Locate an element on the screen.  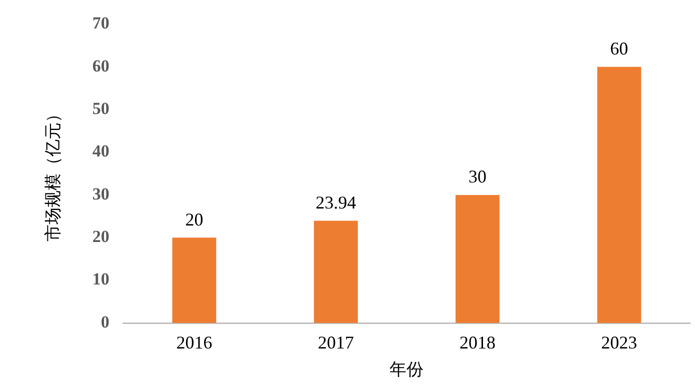
y-axis-title: 市场规模（亿元） is located at coordinates (54, 174).